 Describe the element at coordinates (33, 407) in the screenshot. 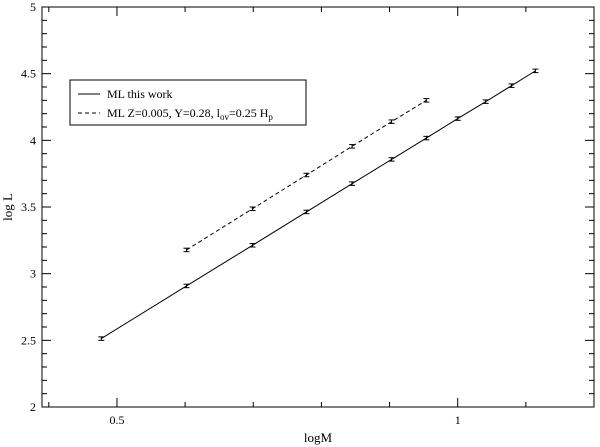

I see `y-tick-label: 2` at that location.